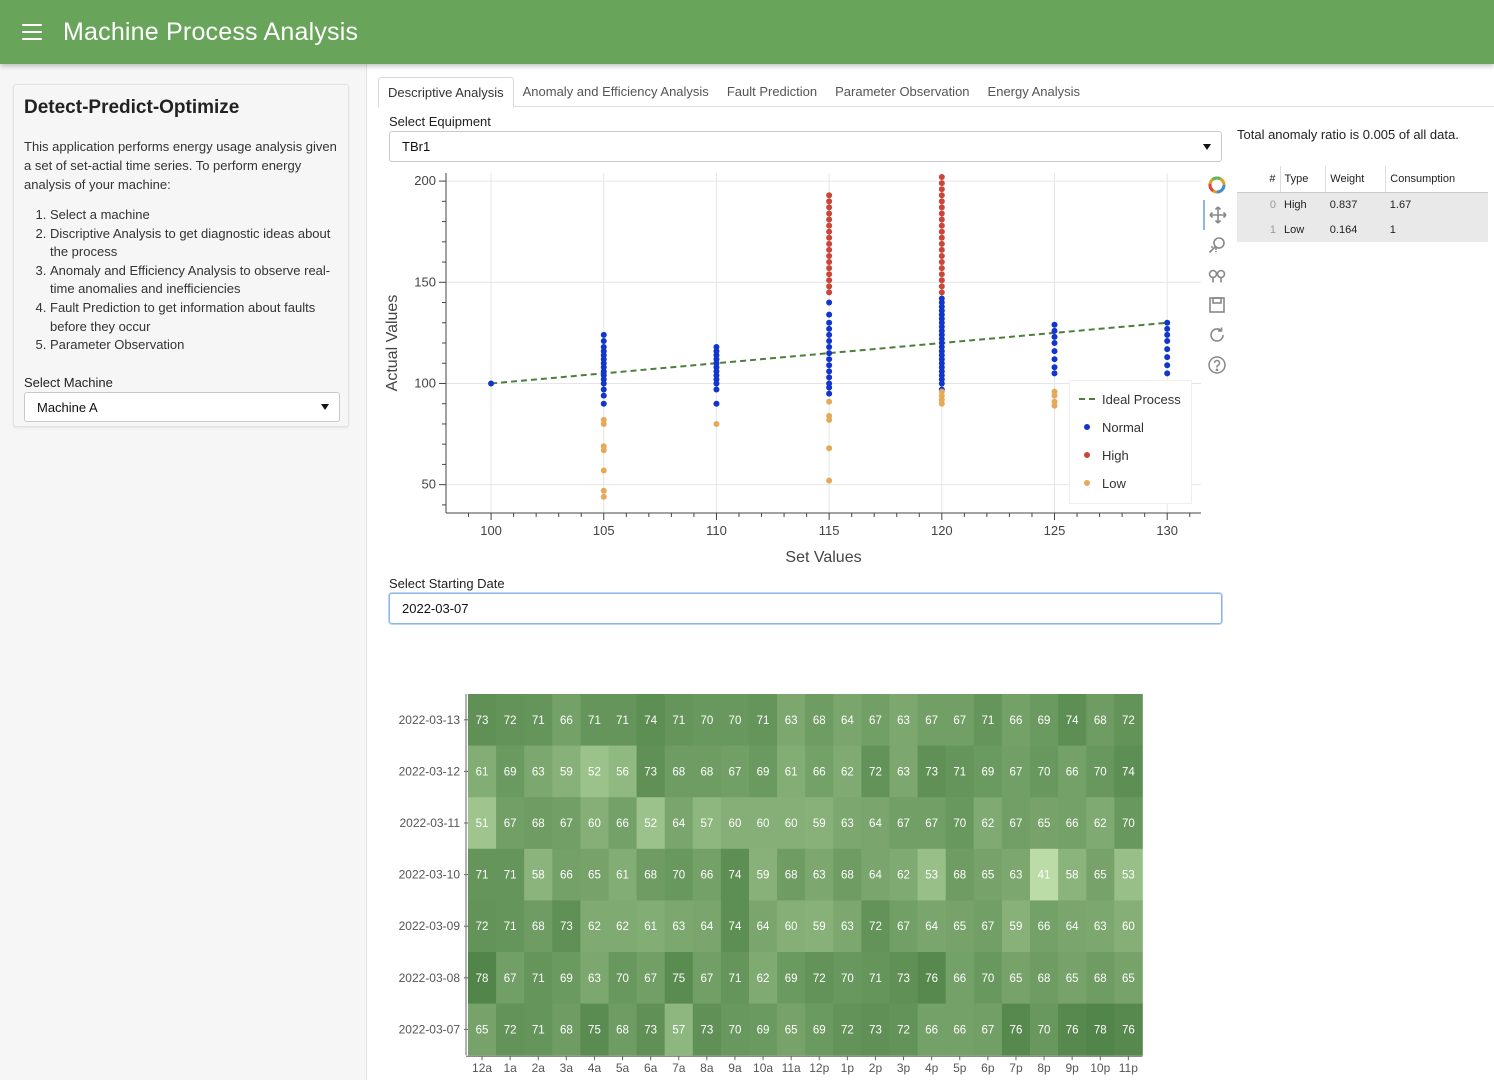 The height and width of the screenshot is (1080, 1494). Describe the element at coordinates (430, 1029) in the screenshot. I see `heatmap-y-label: 2022-03-07` at that location.